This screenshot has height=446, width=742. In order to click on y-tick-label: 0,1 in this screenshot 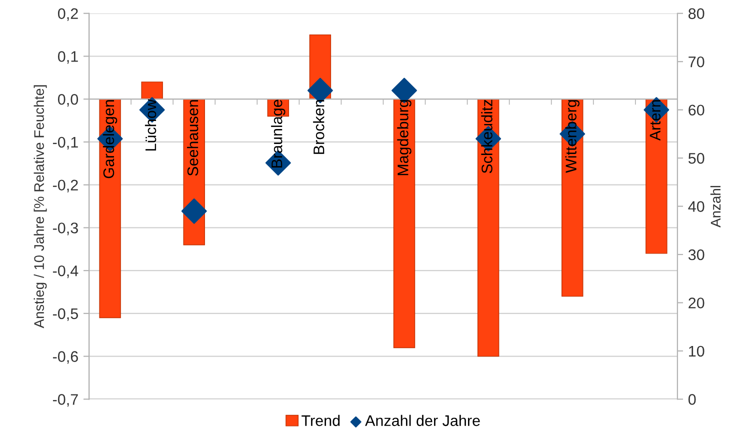, I will do `click(68, 57)`.